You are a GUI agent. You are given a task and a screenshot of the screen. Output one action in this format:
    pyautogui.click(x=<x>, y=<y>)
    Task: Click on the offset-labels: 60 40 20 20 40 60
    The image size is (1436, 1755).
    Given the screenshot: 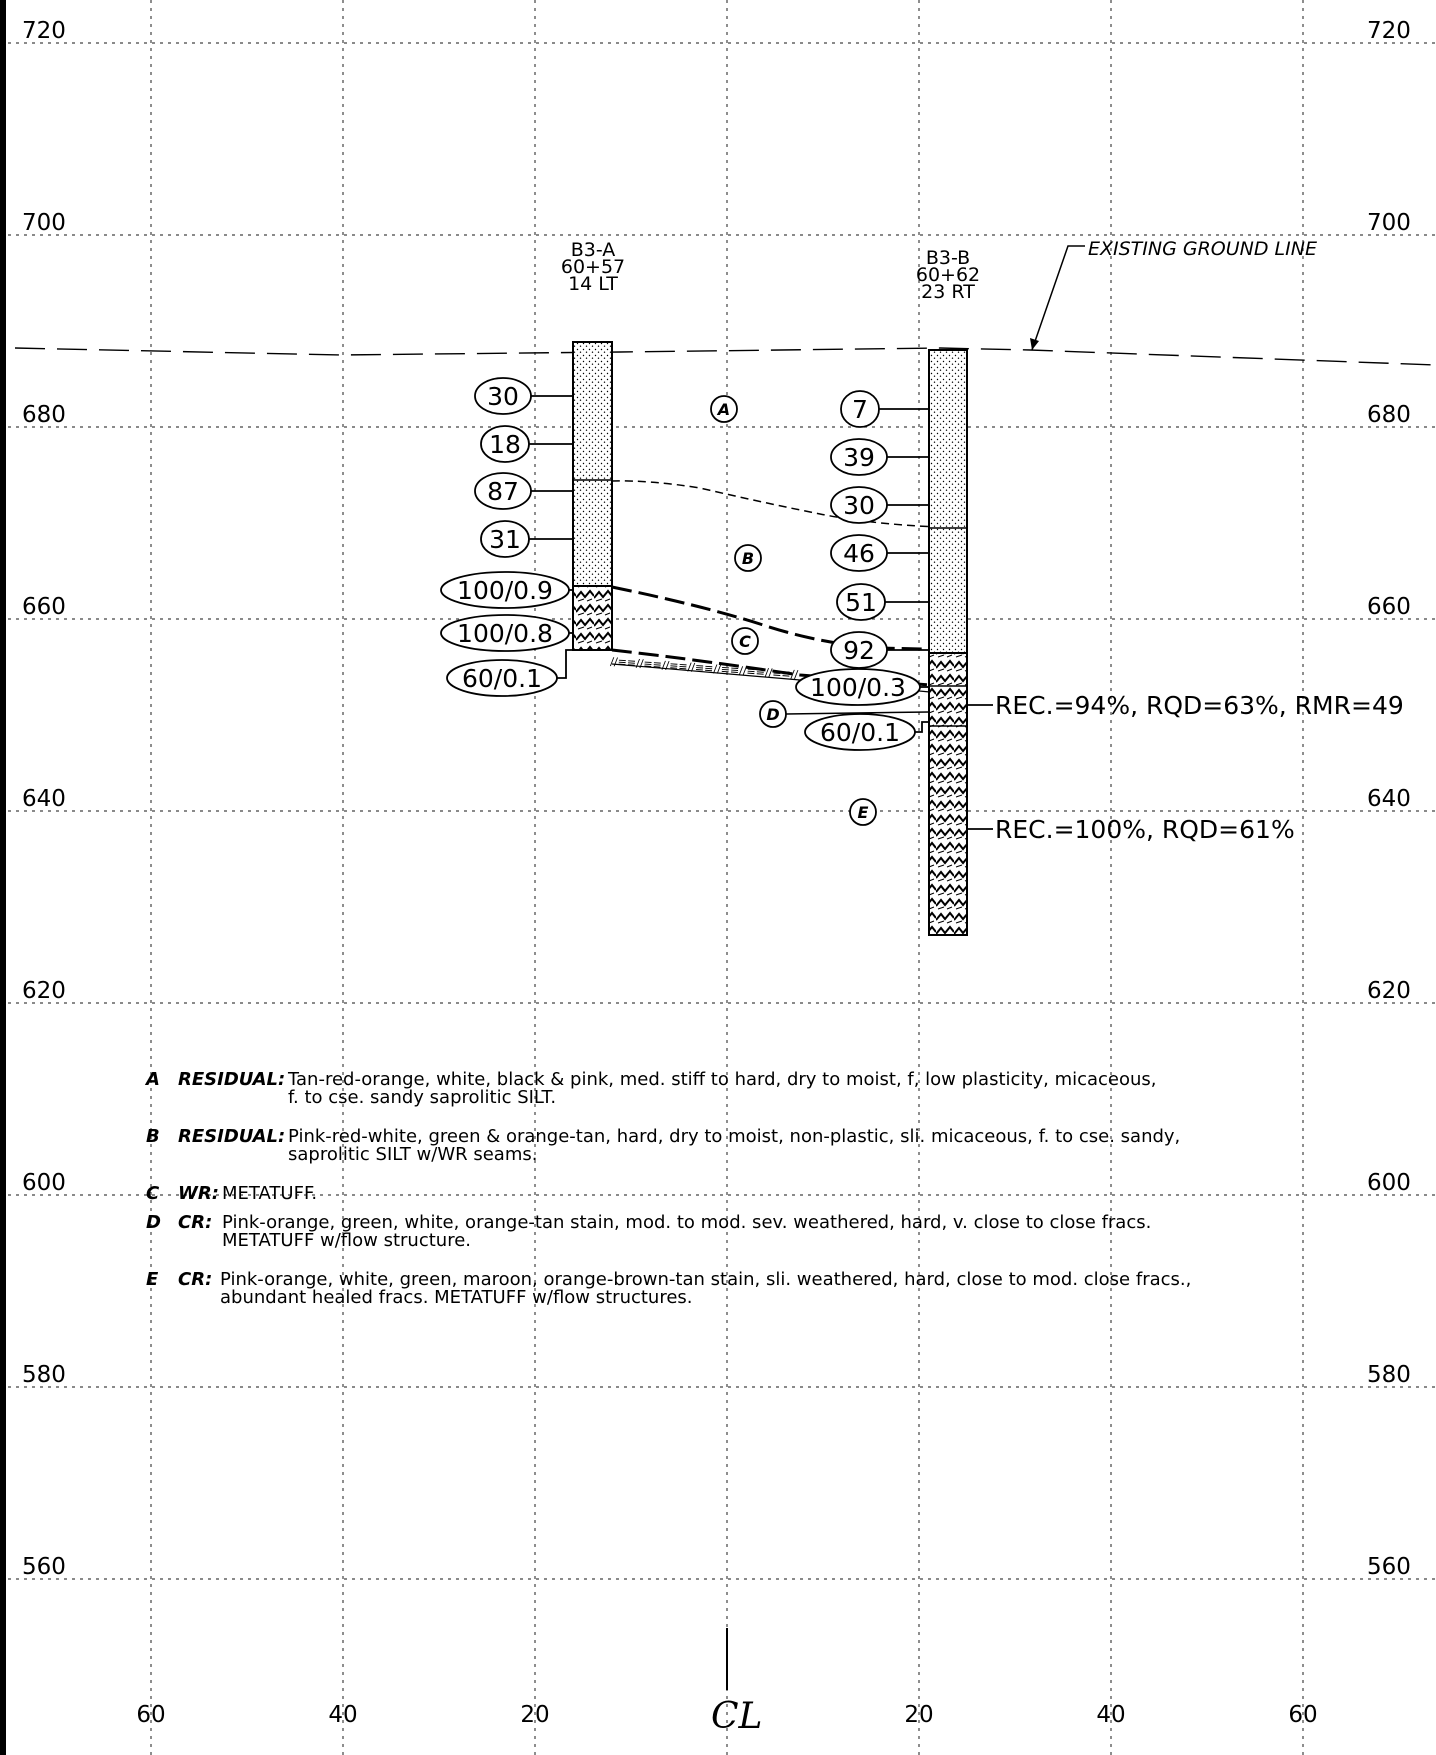 What is the action you would take?
    pyautogui.click(x=726, y=1715)
    